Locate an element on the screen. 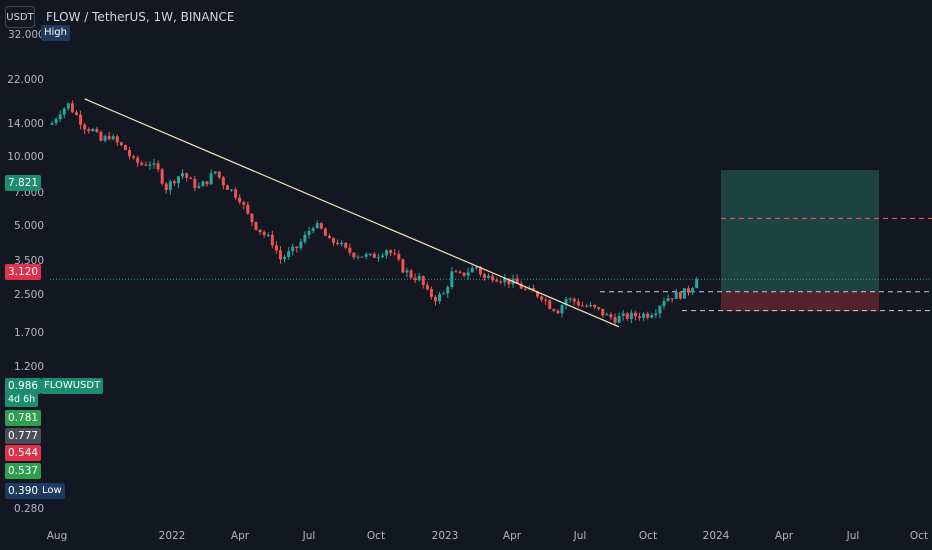  x-tick-label: Aug is located at coordinates (57, 536).